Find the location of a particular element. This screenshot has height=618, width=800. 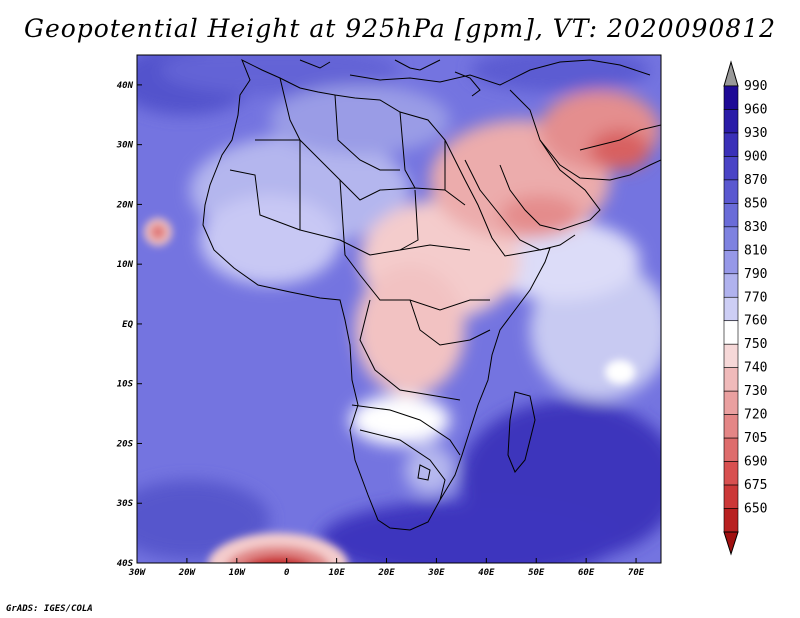

colorbar-label: 650 is located at coordinates (755, 509).